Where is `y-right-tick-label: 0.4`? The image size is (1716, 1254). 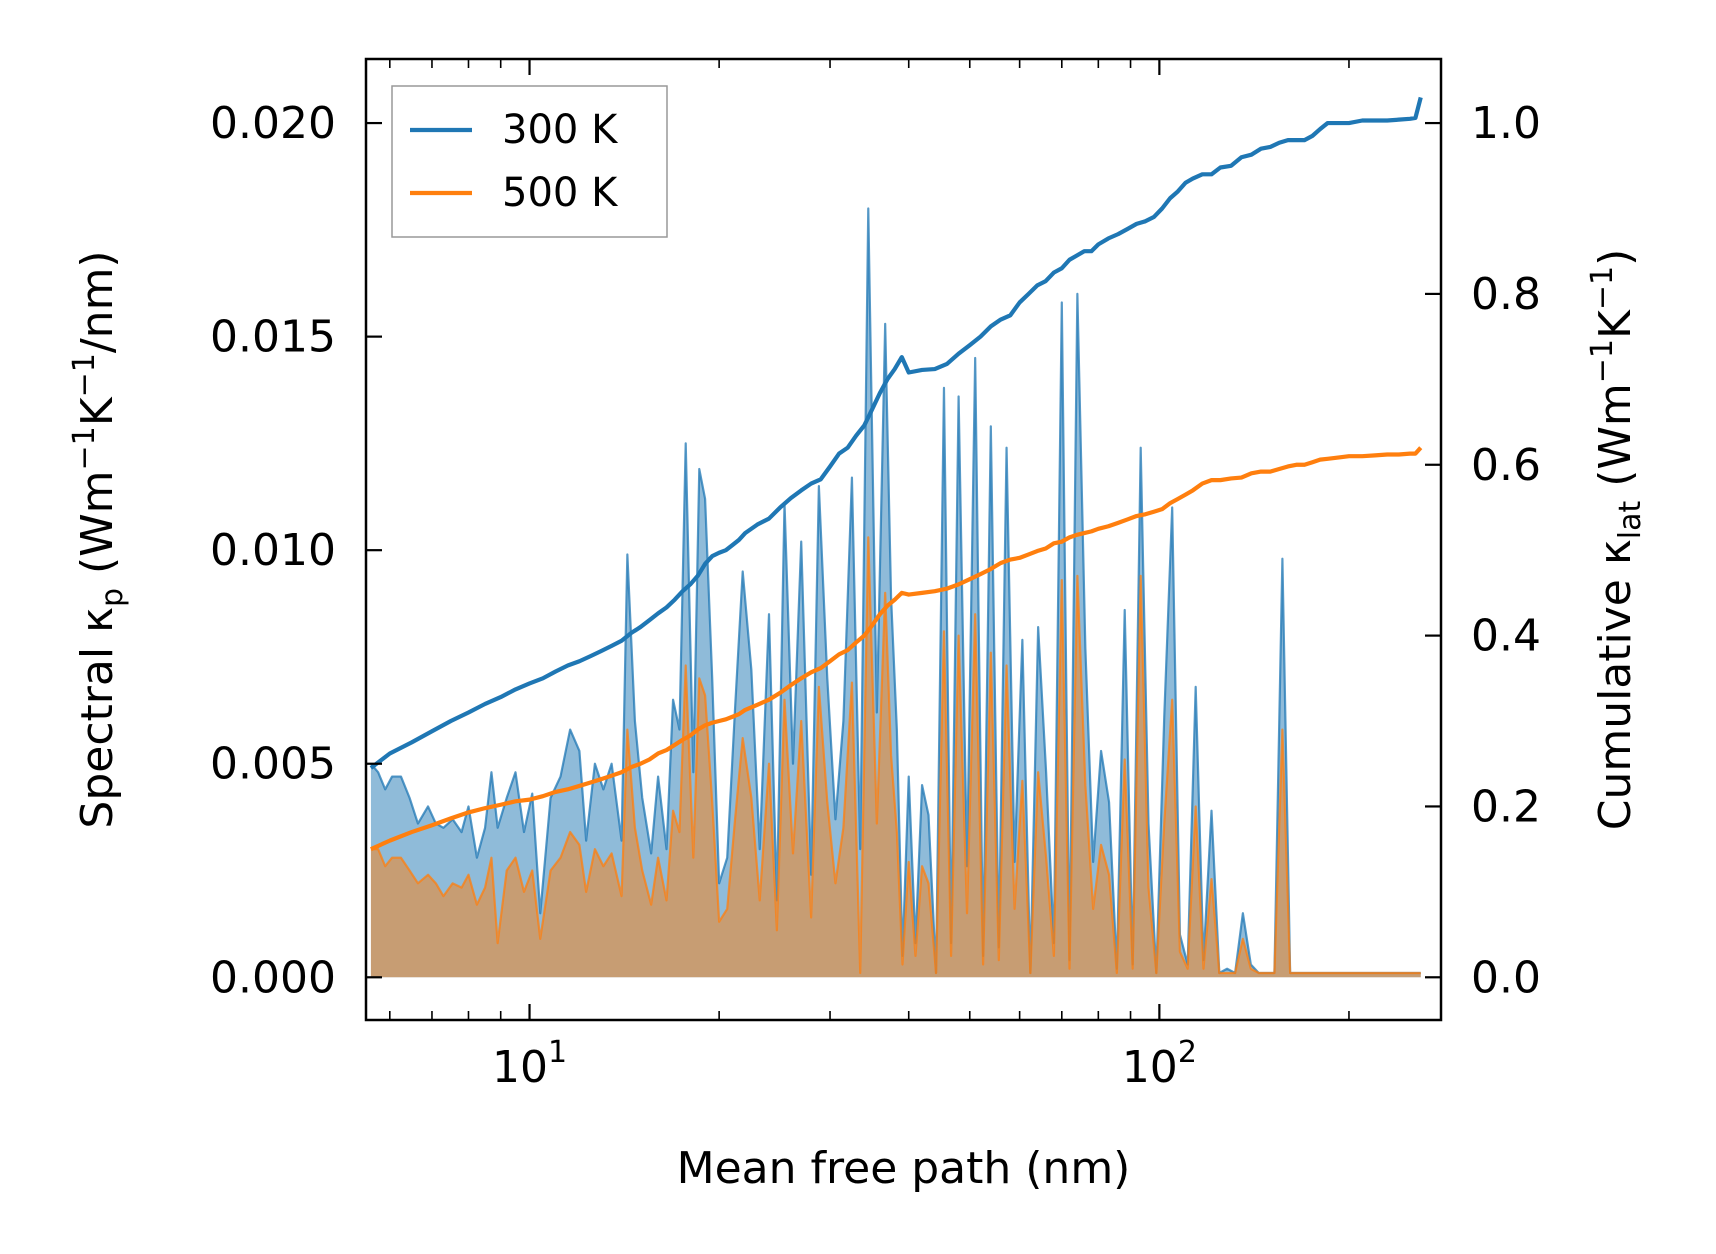
y-right-tick-label: 0.4 is located at coordinates (1506, 636).